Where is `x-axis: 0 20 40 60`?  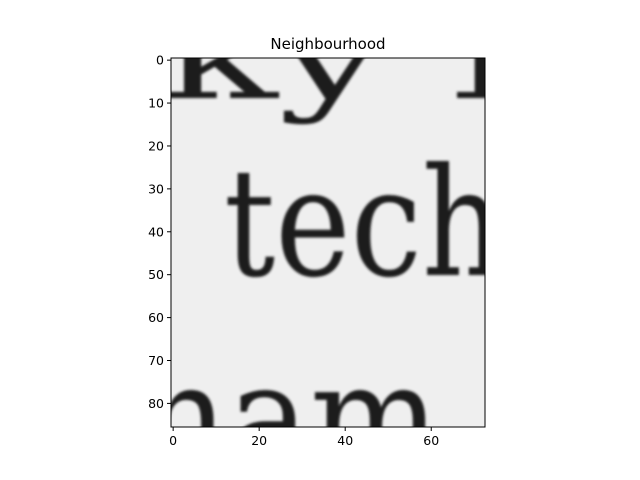 x-axis: 0 20 40 60 is located at coordinates (304, 437).